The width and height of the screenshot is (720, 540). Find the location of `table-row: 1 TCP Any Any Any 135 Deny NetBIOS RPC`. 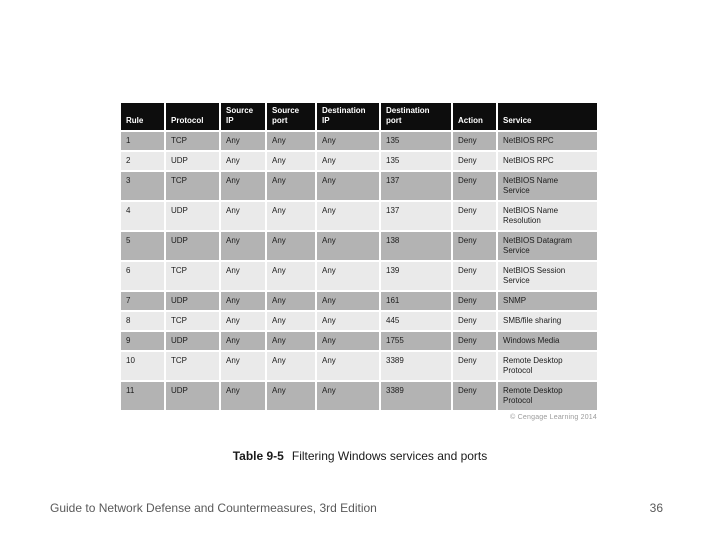

table-row: 1 TCP Any Any Any 135 Deny NetBIOS RPC is located at coordinates (359, 141).